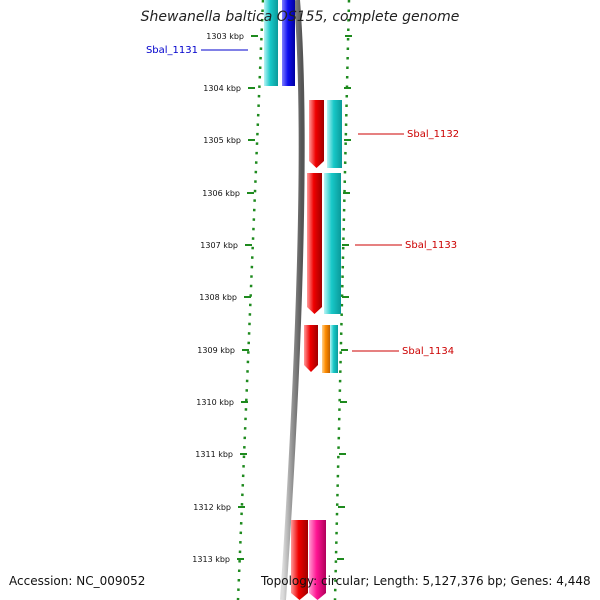  I want to click on tick-label: 1307 kbp, so click(219, 245).